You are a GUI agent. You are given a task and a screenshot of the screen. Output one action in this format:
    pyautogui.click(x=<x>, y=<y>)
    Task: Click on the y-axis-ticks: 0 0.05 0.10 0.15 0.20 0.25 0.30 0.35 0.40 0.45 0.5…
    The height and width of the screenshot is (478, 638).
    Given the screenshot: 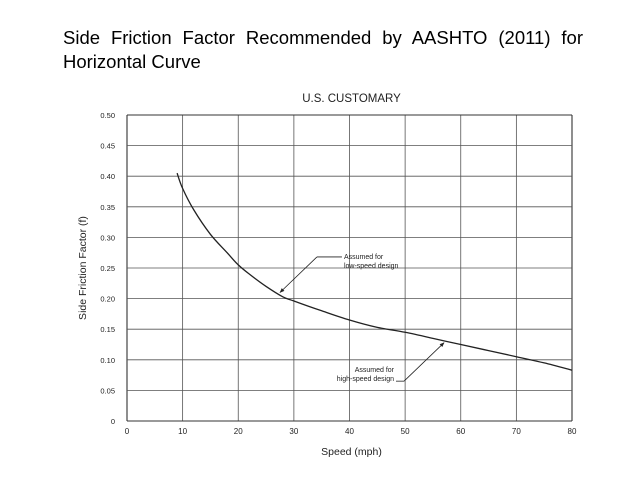 What is the action you would take?
    pyautogui.click(x=107, y=268)
    